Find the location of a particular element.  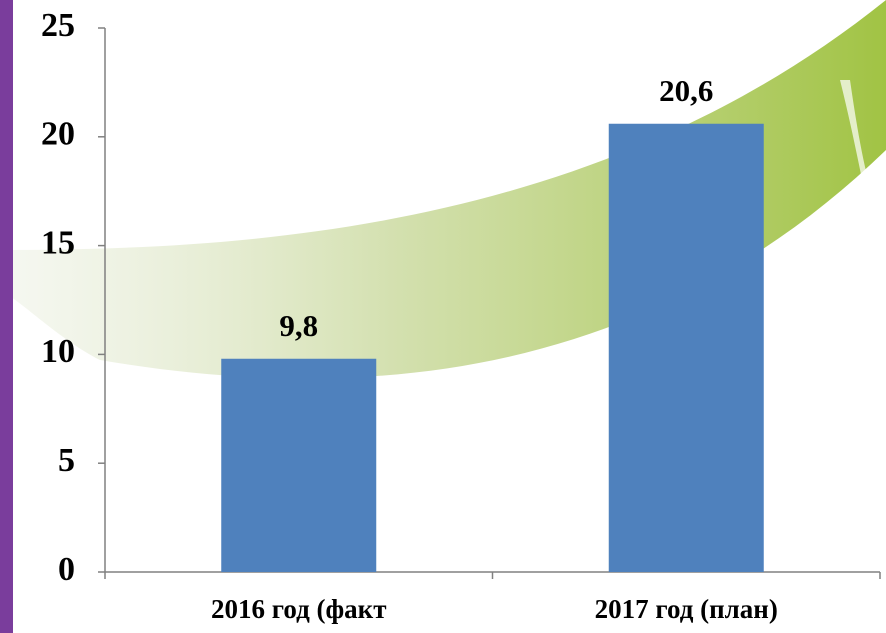

x-tick-label: 2016 год (факт is located at coordinates (298, 609).